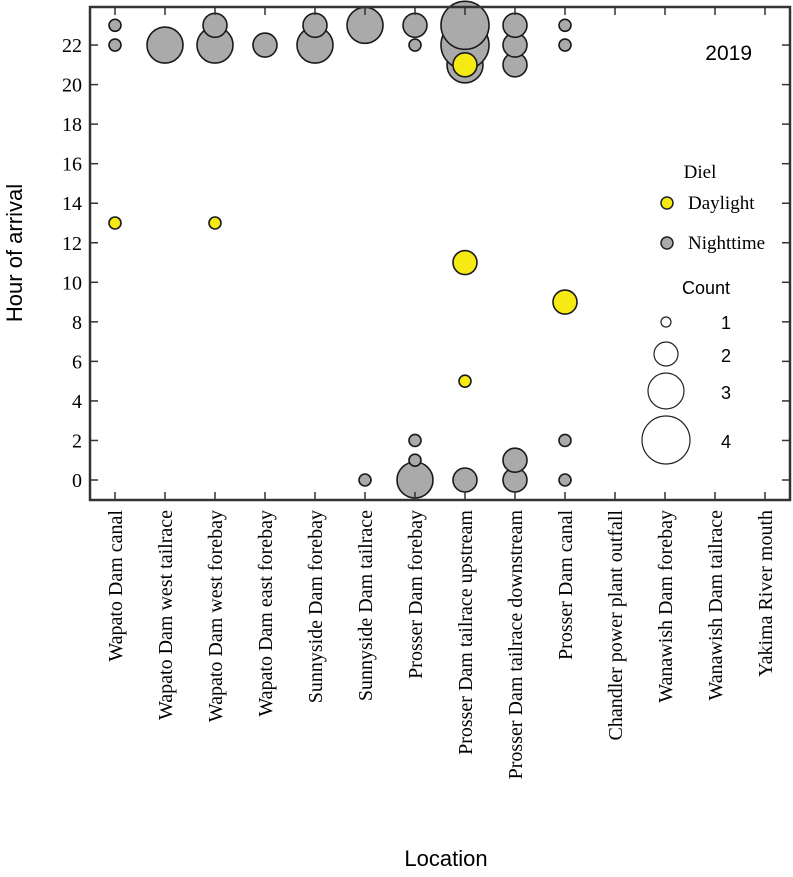 This screenshot has width=793, height=877. What do you see at coordinates (166, 615) in the screenshot?
I see `x-tick-label: Wapato Dam west tailrace` at bounding box center [166, 615].